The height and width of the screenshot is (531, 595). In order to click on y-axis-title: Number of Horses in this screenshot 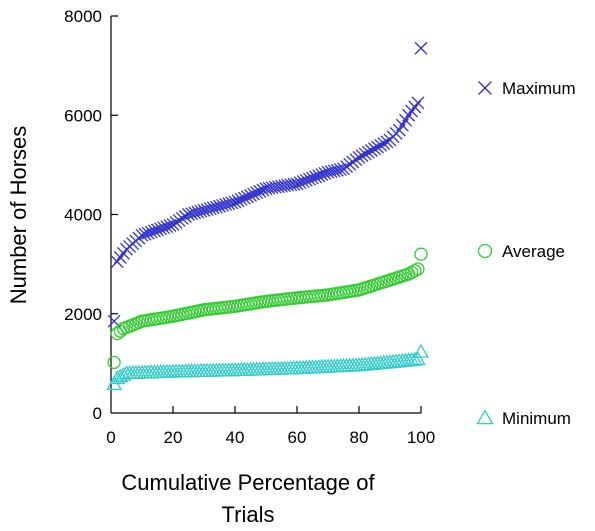, I will do `click(18, 215)`.